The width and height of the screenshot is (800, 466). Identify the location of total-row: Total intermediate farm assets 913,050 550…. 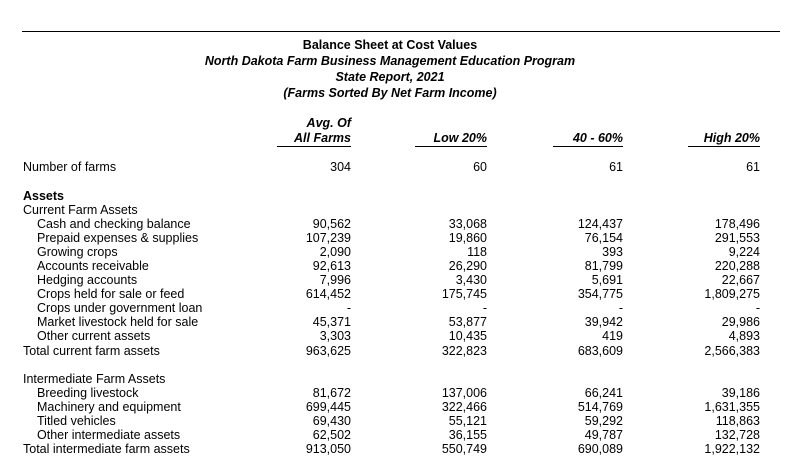
(400, 449).